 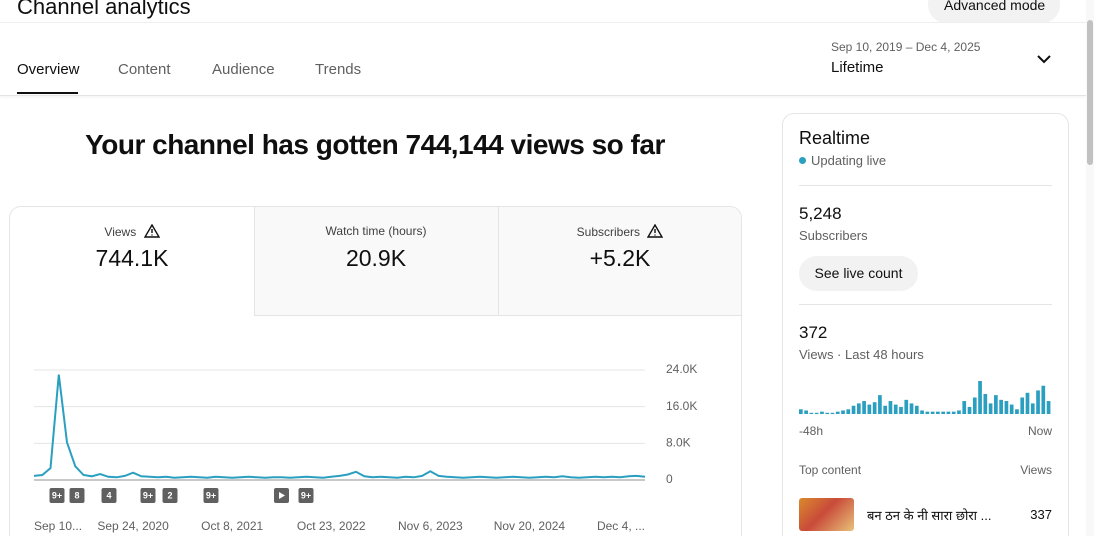 What do you see at coordinates (133, 526) in the screenshot?
I see `x-tick-label: Sep 24, 2020` at bounding box center [133, 526].